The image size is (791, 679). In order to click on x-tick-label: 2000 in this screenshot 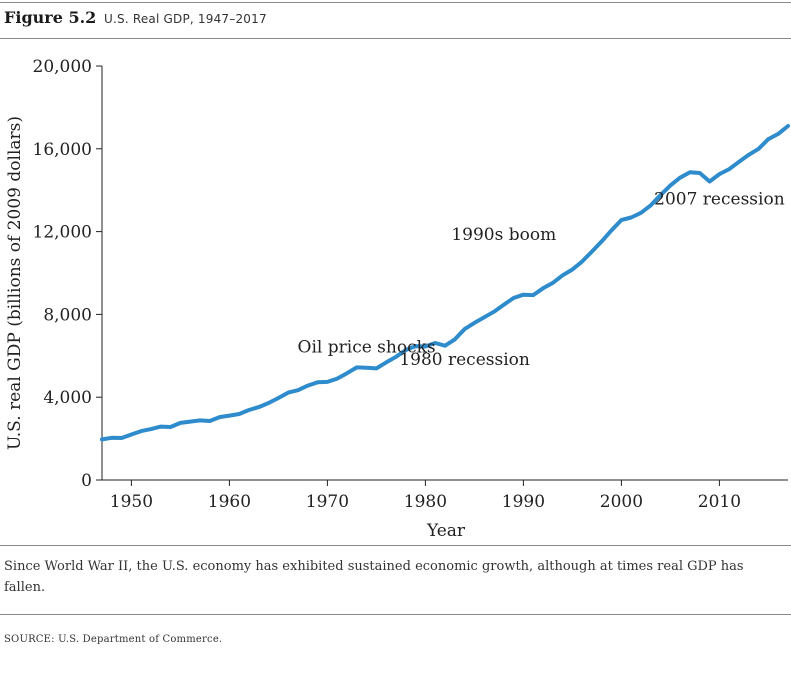, I will do `click(621, 502)`.